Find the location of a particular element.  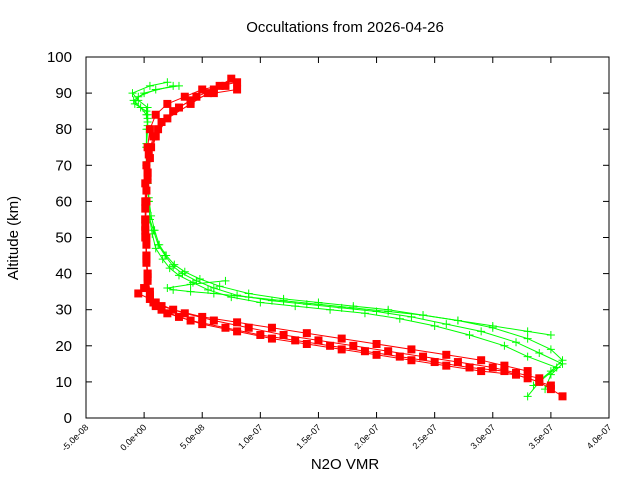

x-tick-label: 1.0e-07 is located at coordinates (250, 436).